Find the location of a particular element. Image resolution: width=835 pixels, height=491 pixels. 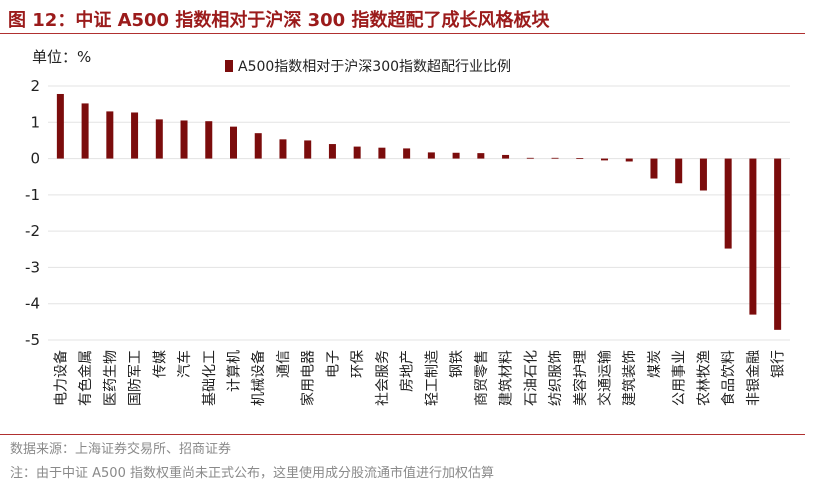

x-tick-label: 医药生物 is located at coordinates (111, 378).